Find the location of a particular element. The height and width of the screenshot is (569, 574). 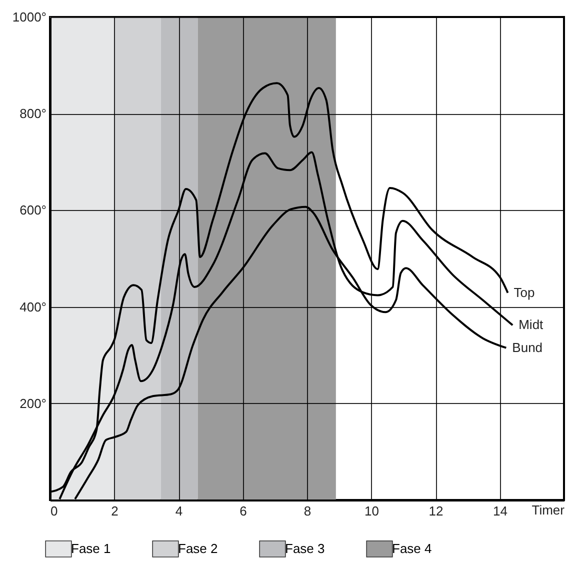

x-tick-label: 14 is located at coordinates (500, 511).